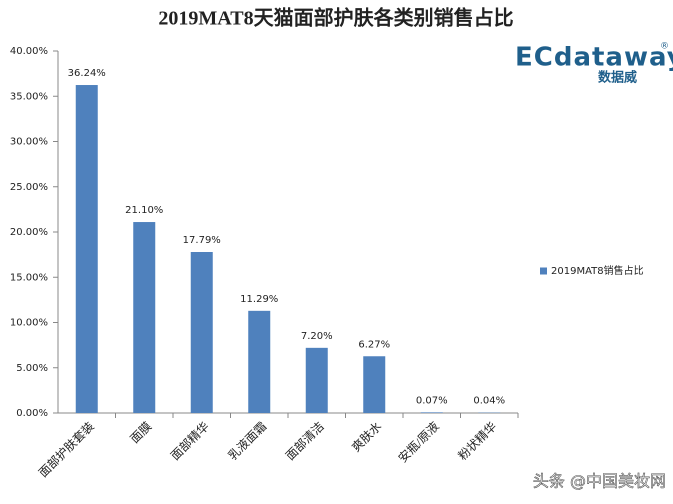 The height and width of the screenshot is (504, 673). I want to click on y-tick-label: 20.00%, so click(29, 232).